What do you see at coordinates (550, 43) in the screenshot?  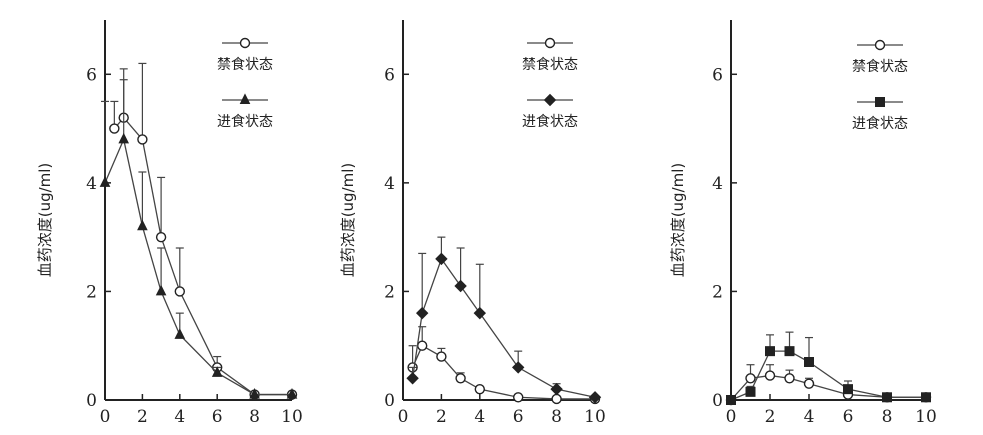 I see `chart2-legend1-marker` at bounding box center [550, 43].